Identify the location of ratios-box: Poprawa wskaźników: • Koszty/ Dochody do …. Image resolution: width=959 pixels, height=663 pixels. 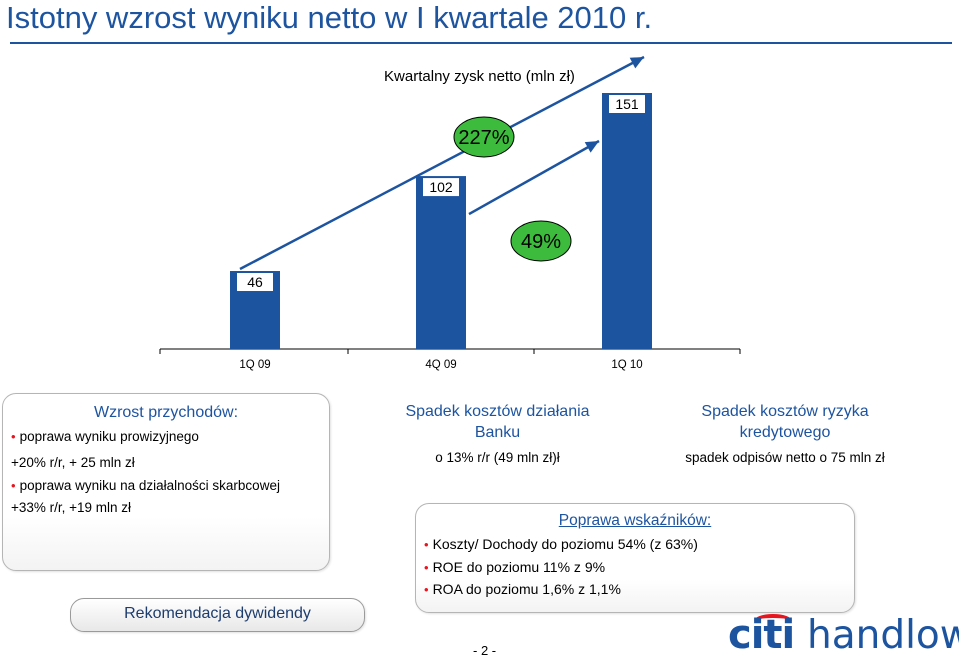
(635, 558).